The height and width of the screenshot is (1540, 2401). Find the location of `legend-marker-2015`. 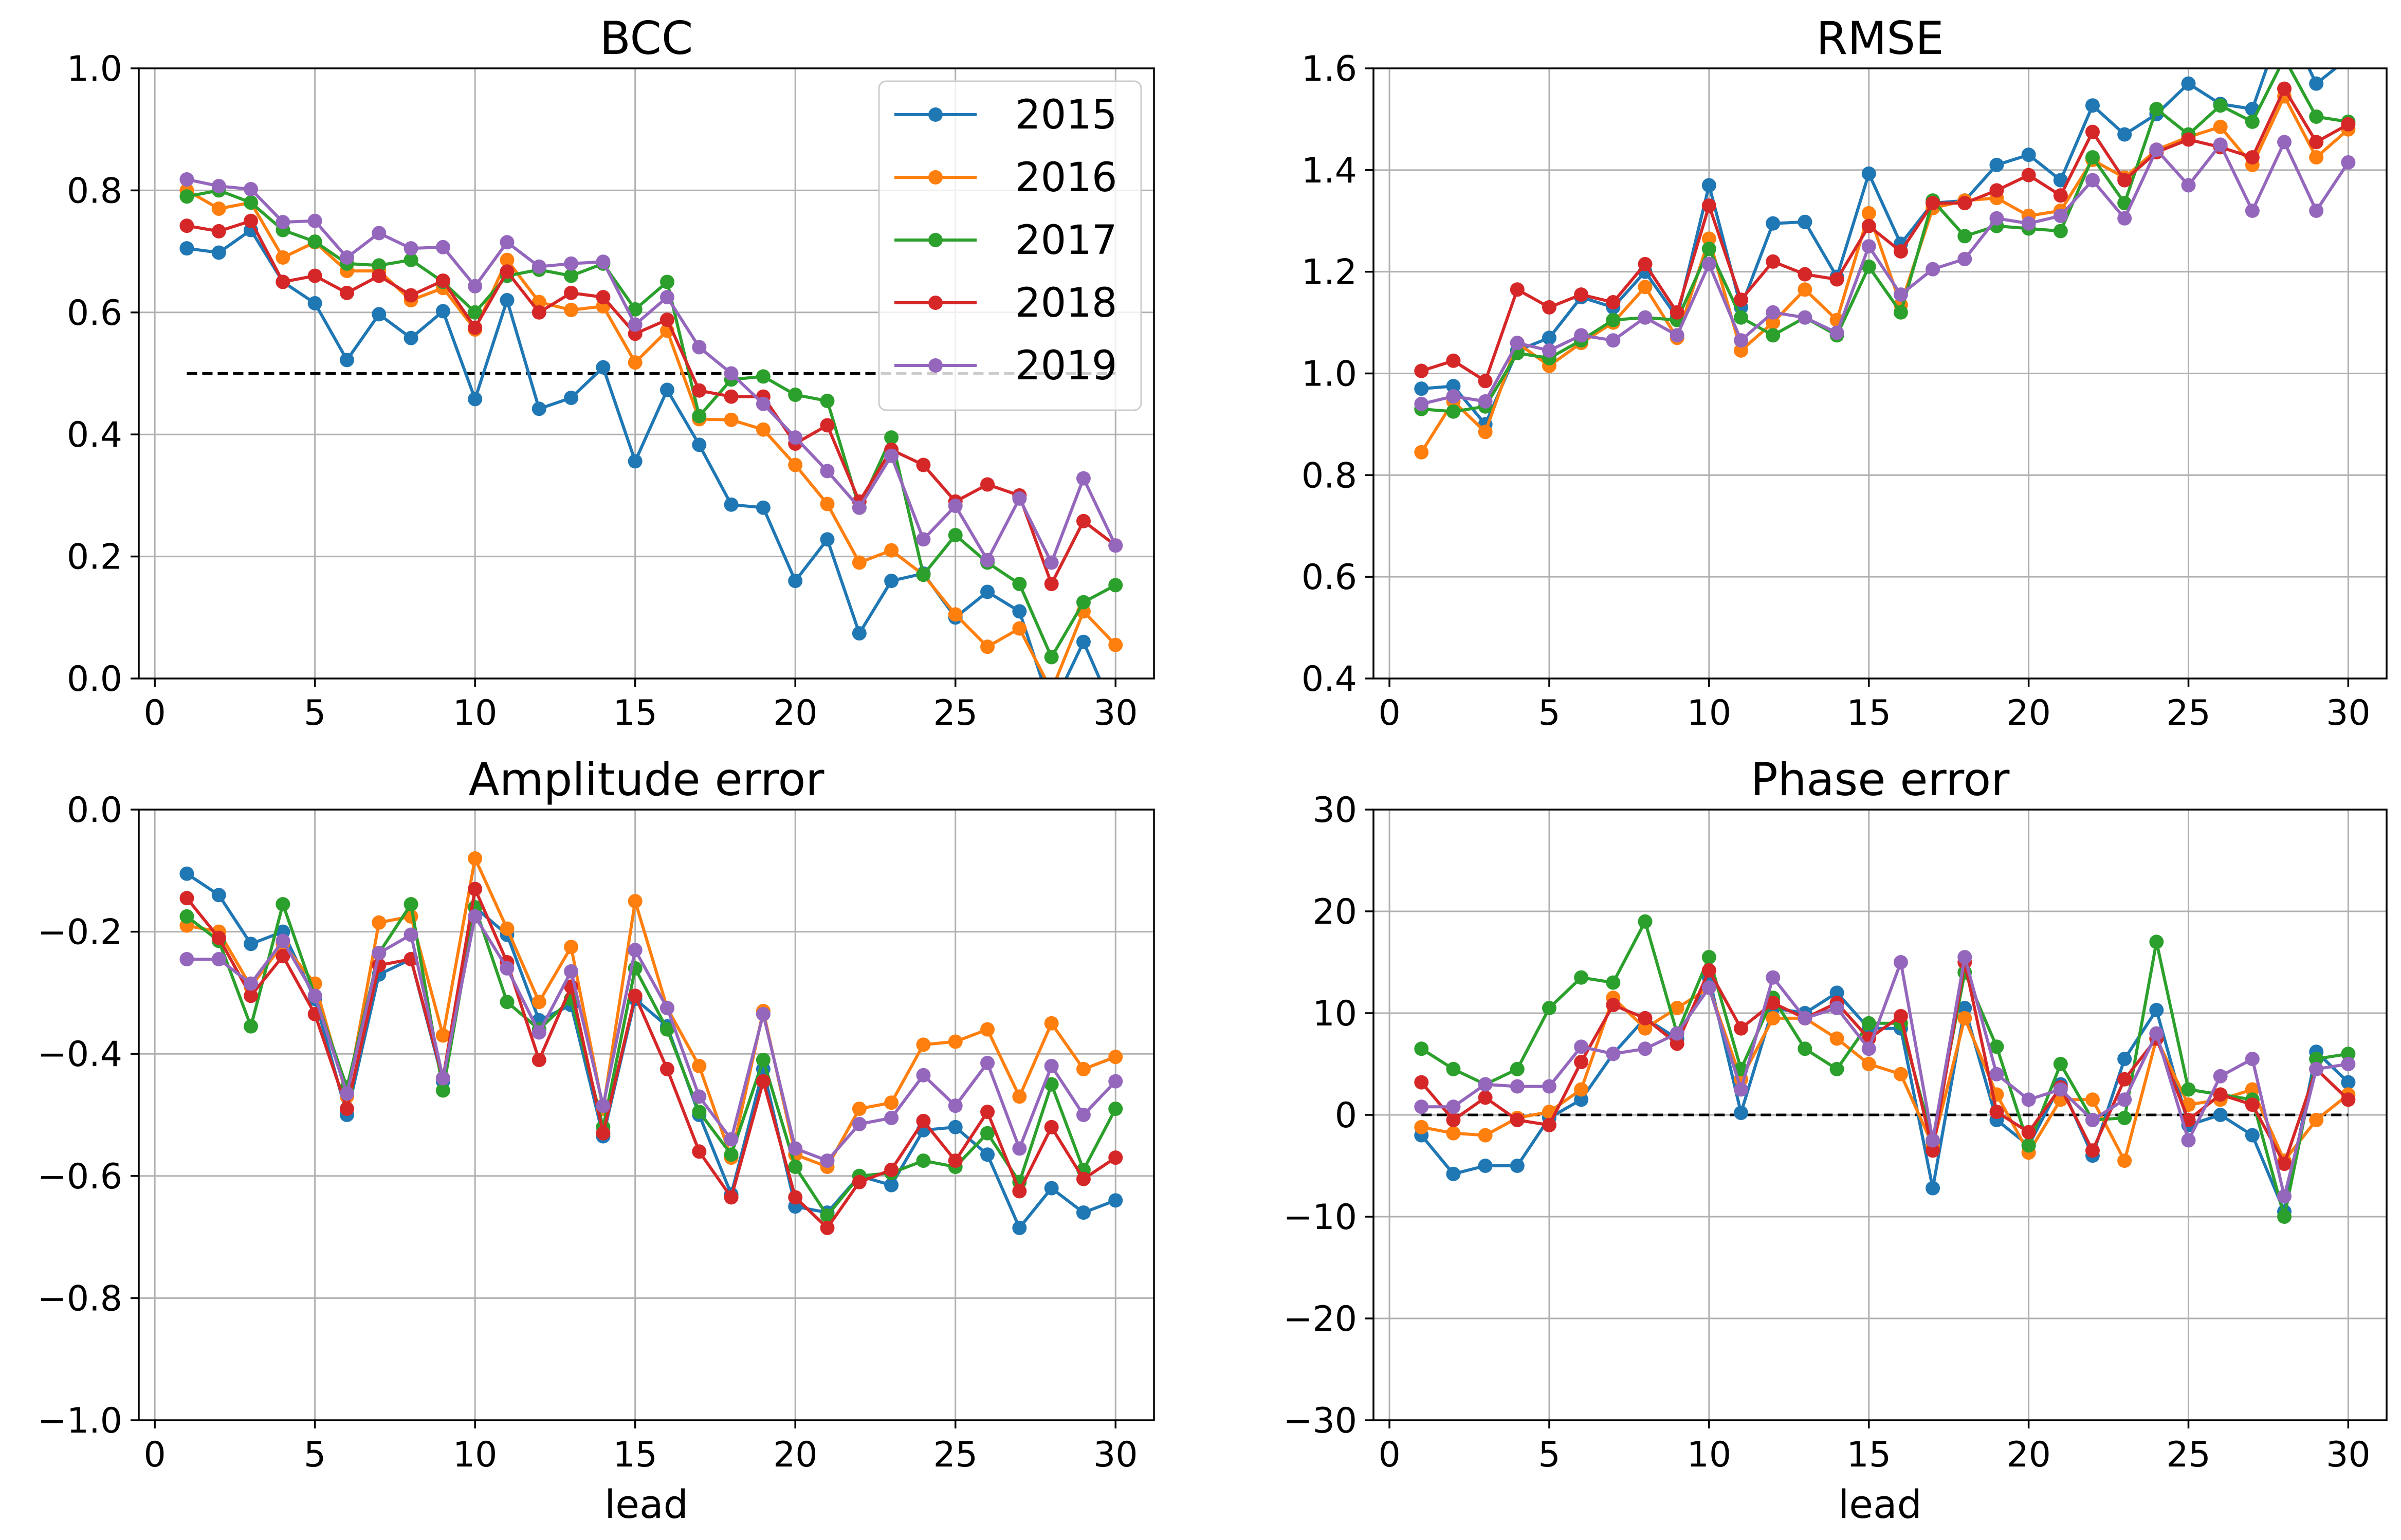

legend-marker-2015 is located at coordinates (935, 114).